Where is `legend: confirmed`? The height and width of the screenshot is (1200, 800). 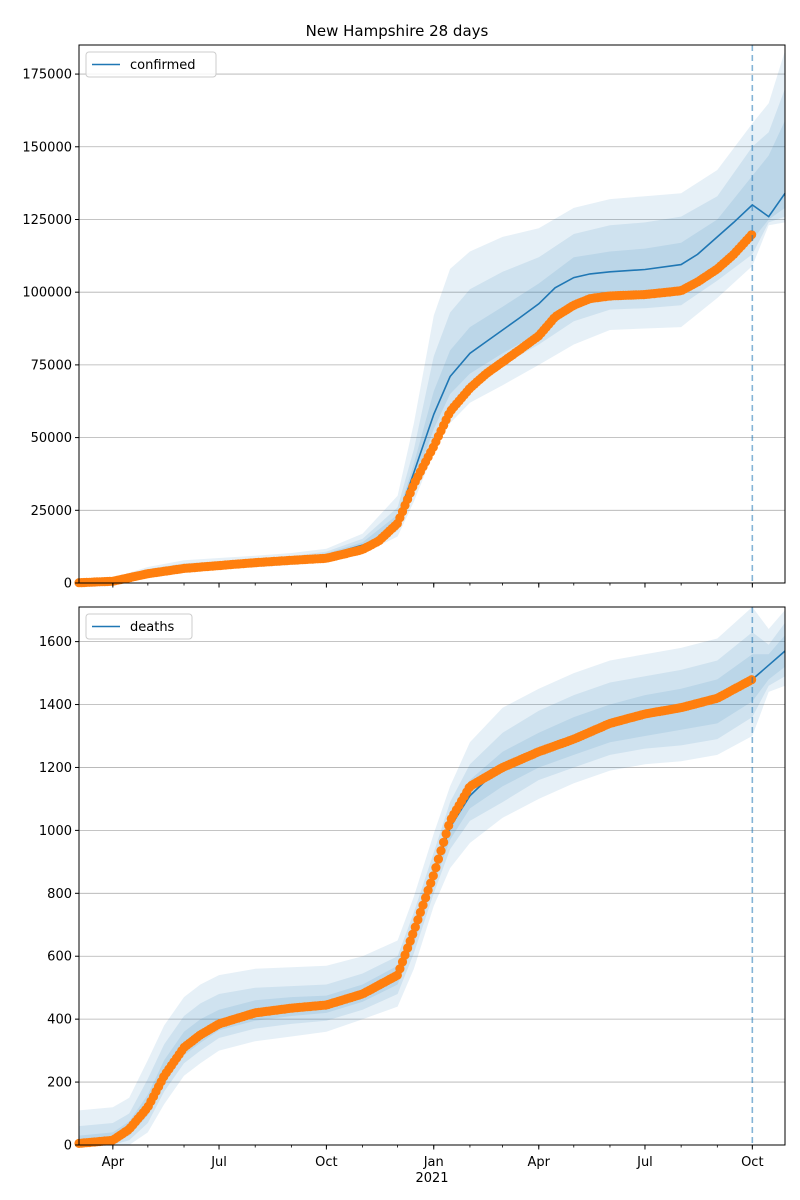
legend: confirmed is located at coordinates (151, 64).